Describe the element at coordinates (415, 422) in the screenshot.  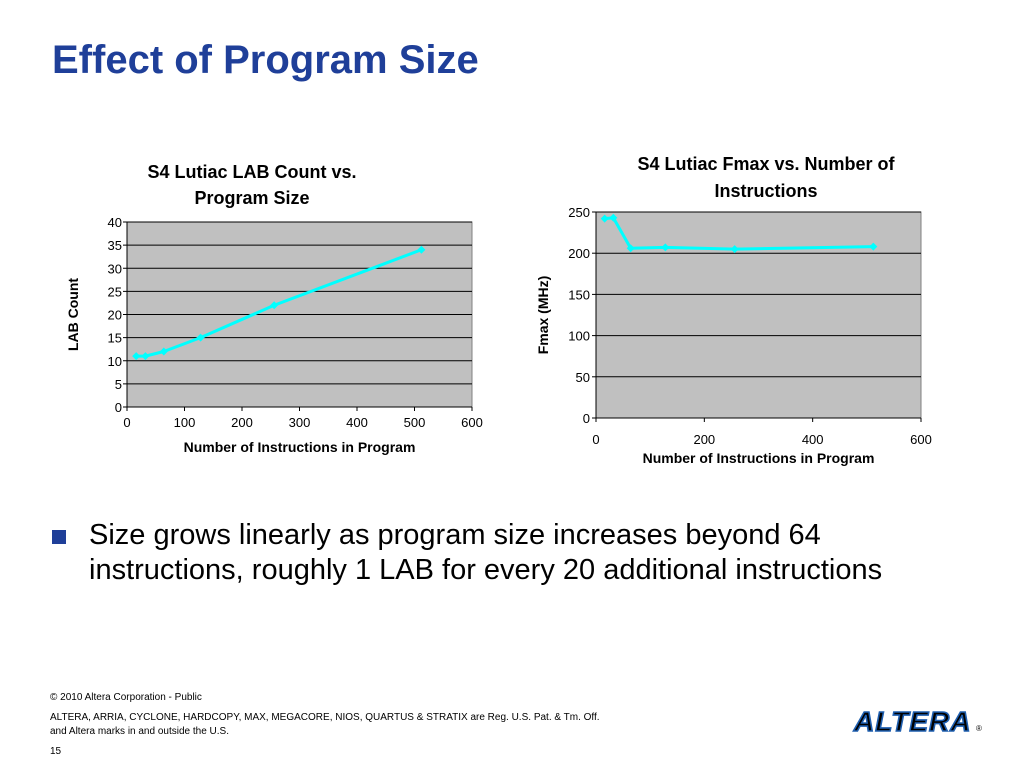
I see `x-tick-label: 500` at that location.